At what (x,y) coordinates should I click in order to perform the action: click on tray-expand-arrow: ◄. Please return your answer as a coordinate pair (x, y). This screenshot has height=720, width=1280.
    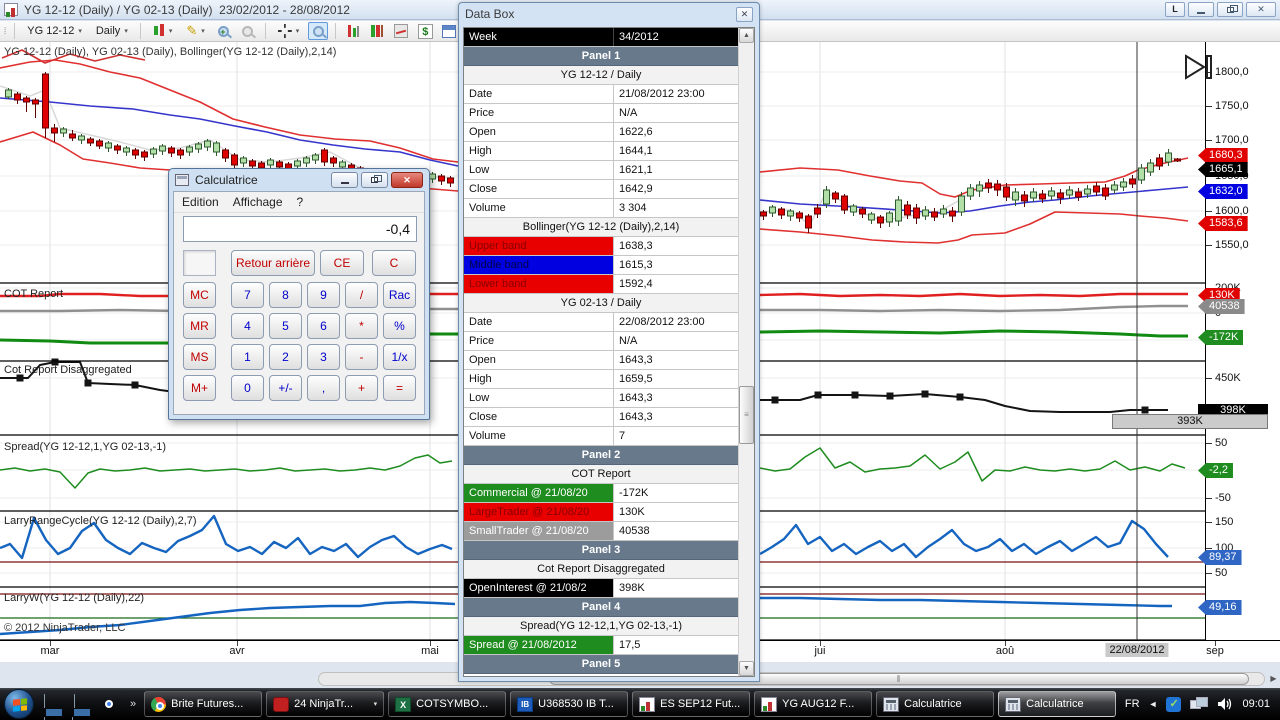
    Looking at the image, I should click on (1153, 704).